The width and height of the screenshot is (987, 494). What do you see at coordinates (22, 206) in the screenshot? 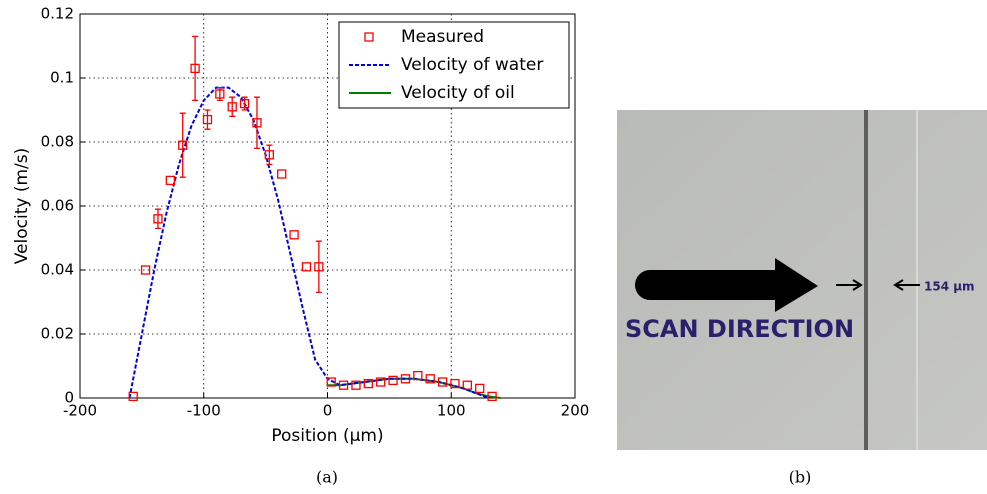
I see `y-axis-label: Velocity (m/s)` at bounding box center [22, 206].